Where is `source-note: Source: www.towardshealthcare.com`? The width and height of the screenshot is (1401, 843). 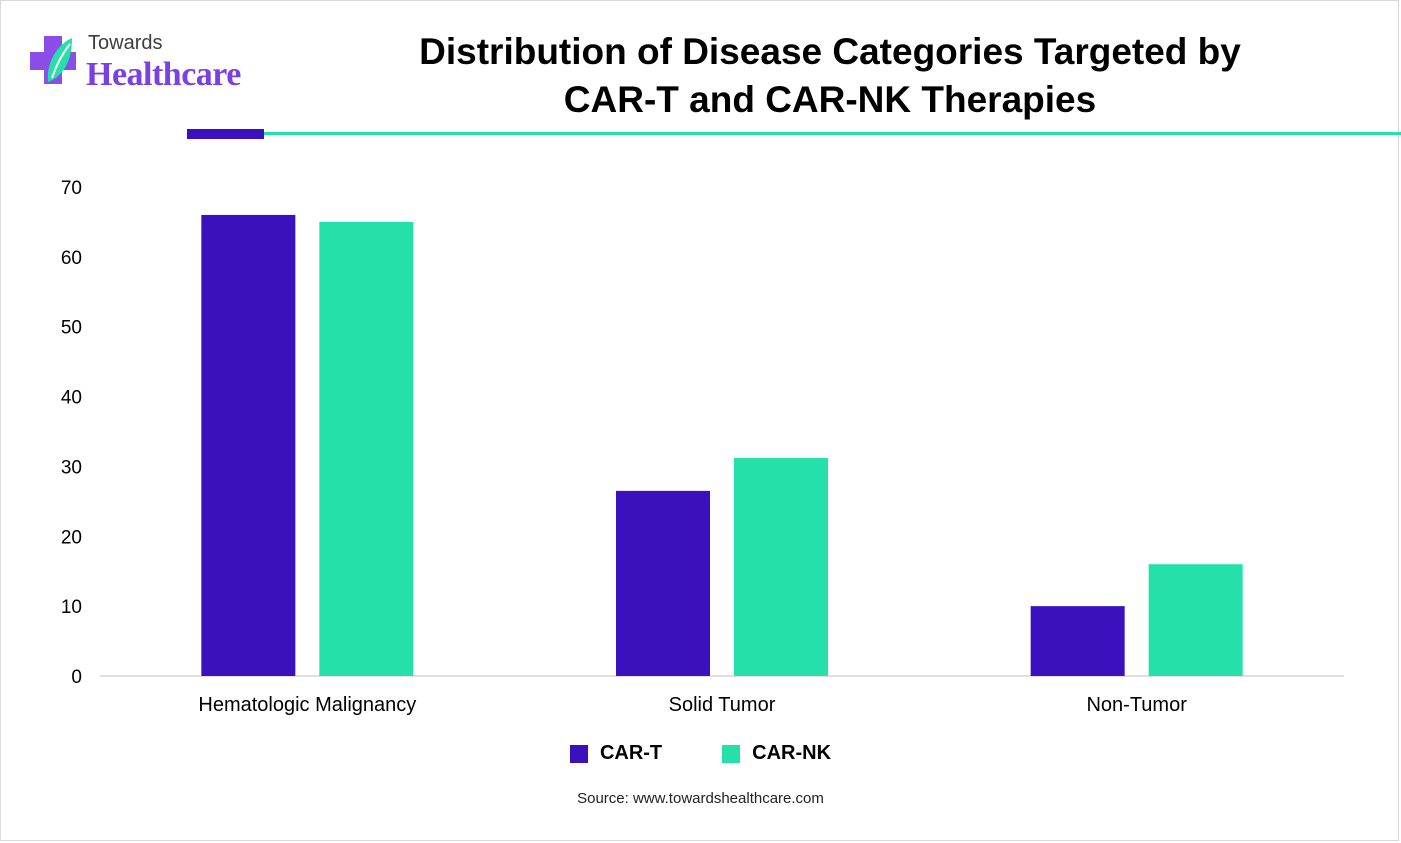 source-note: Source: www.towardshealthcare.com is located at coordinates (700, 798).